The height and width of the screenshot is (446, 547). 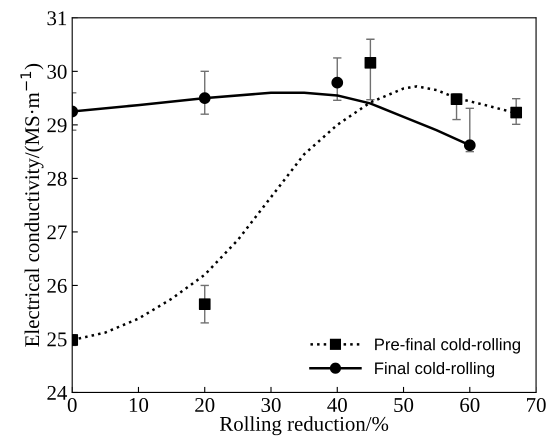 What do you see at coordinates (304, 426) in the screenshot?
I see `x-axis-title: Rolling reduction/%` at bounding box center [304, 426].